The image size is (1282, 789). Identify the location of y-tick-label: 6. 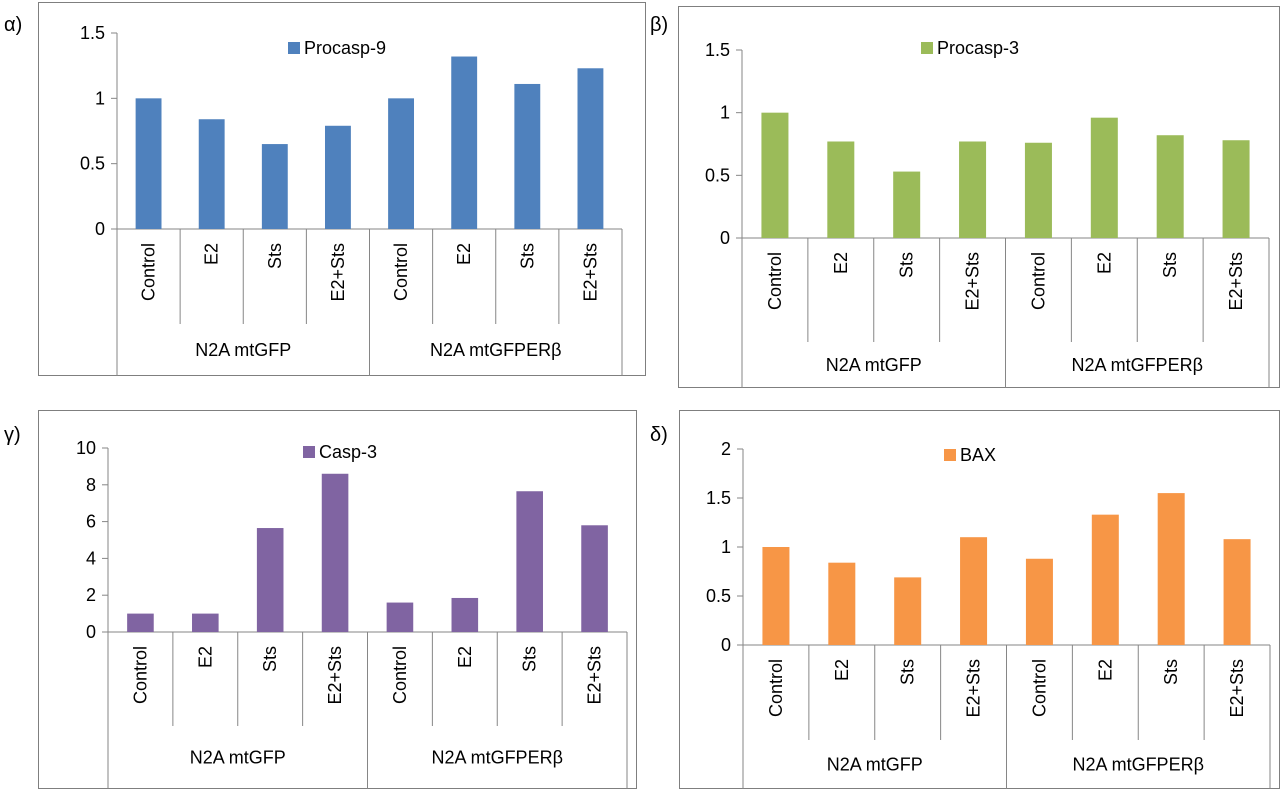
(91, 522).